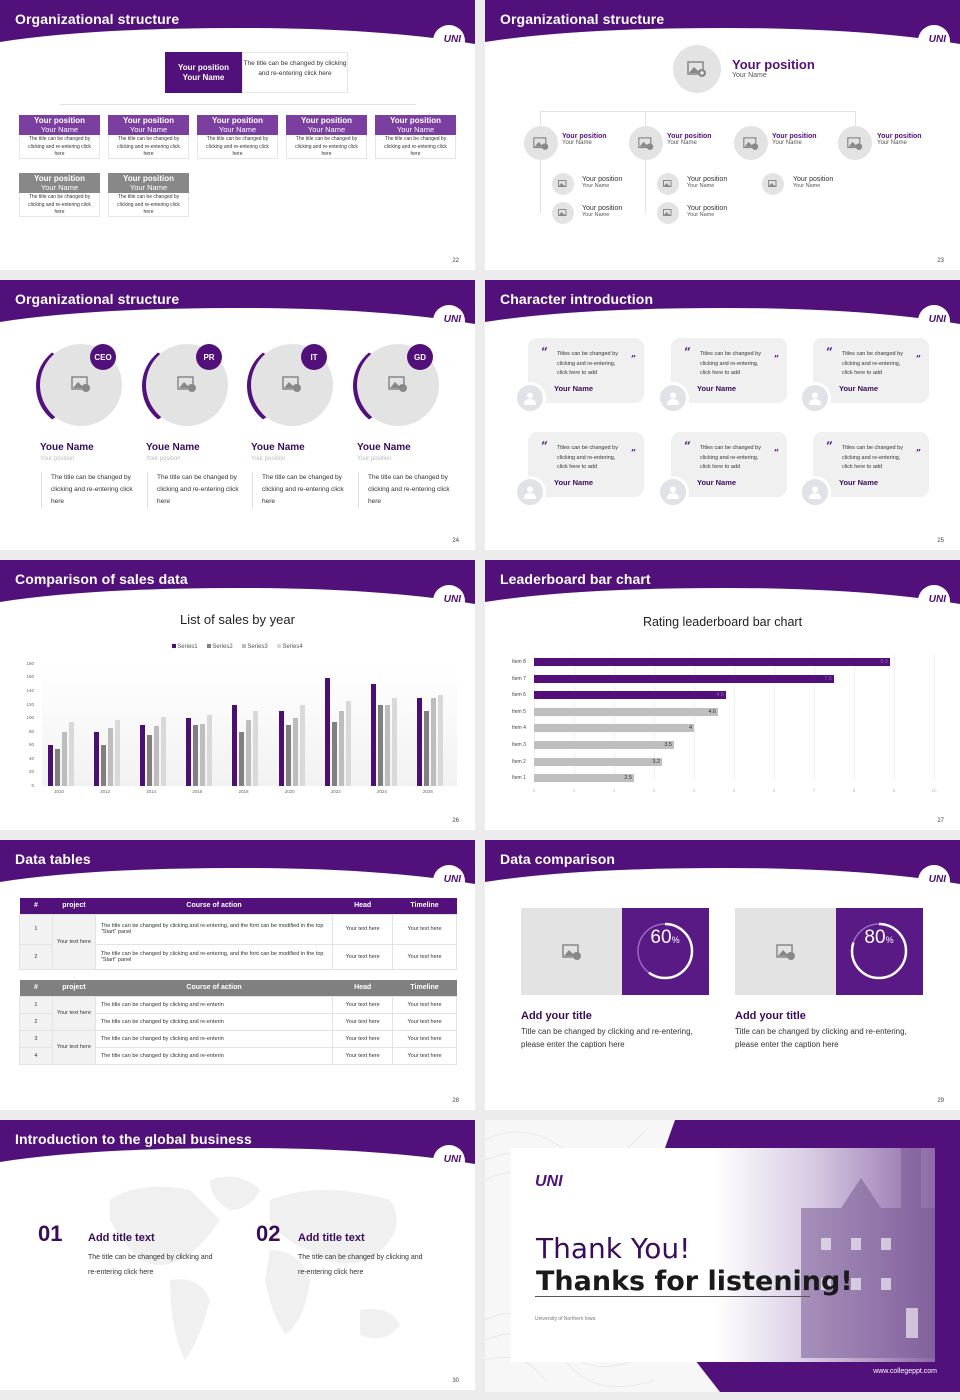  Describe the element at coordinates (694, 1281) in the screenshot. I see `thanks-listening-heading: Thanks for listening!` at that location.